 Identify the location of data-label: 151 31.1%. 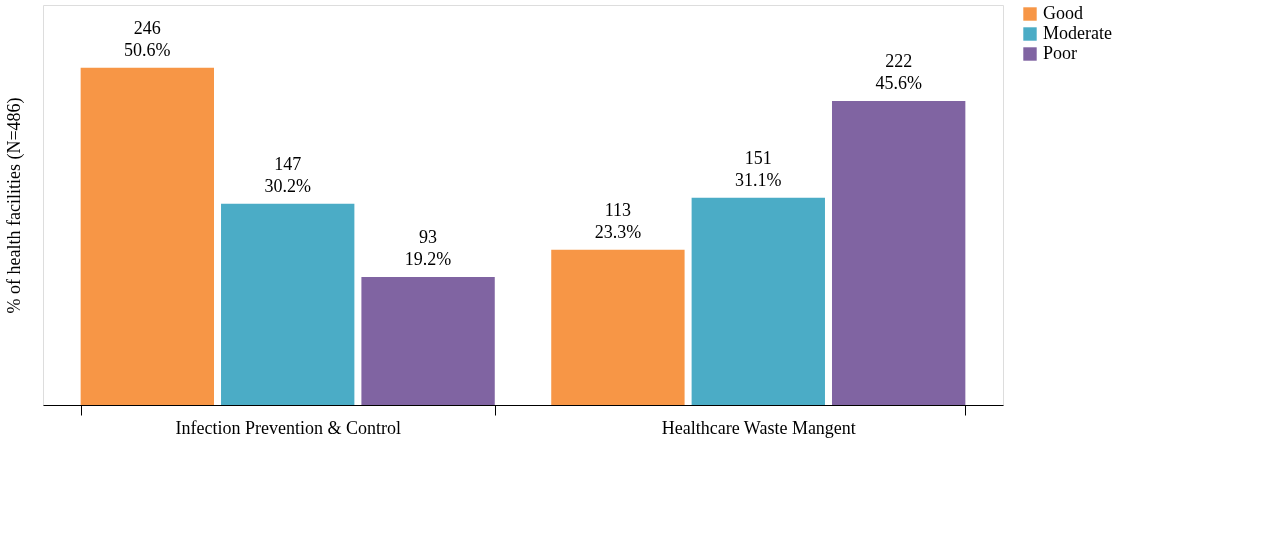
(758, 168).